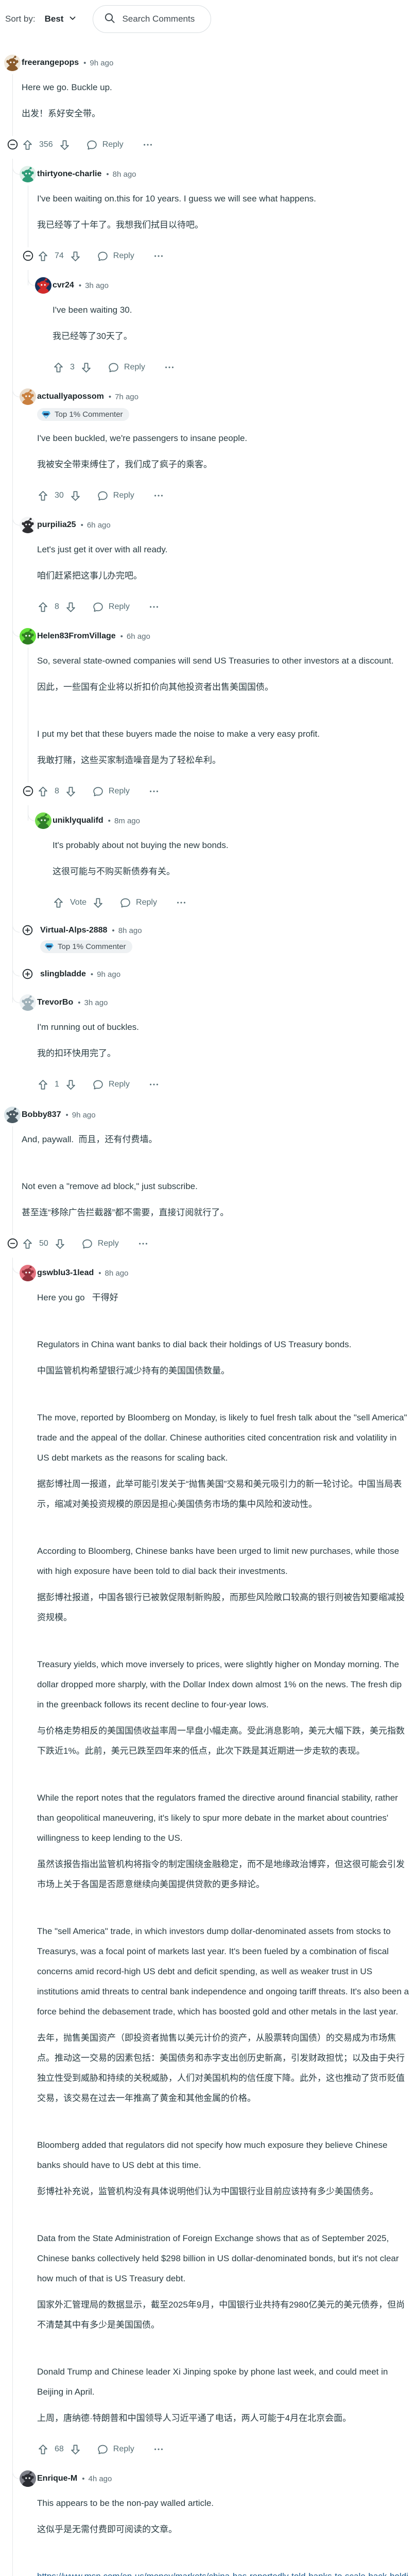 The image size is (415, 2576). Describe the element at coordinates (78, 820) in the screenshot. I see `comment-author: uniklyqualifd` at that location.